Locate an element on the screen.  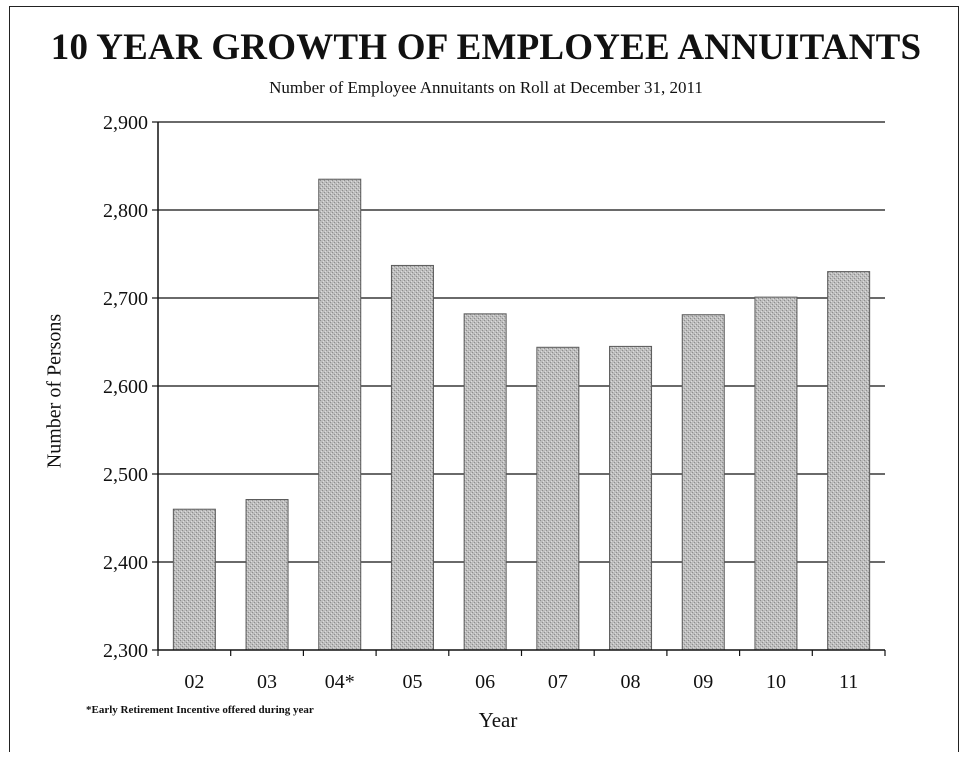
y-tick-label: 2,600 is located at coordinates (125, 387).